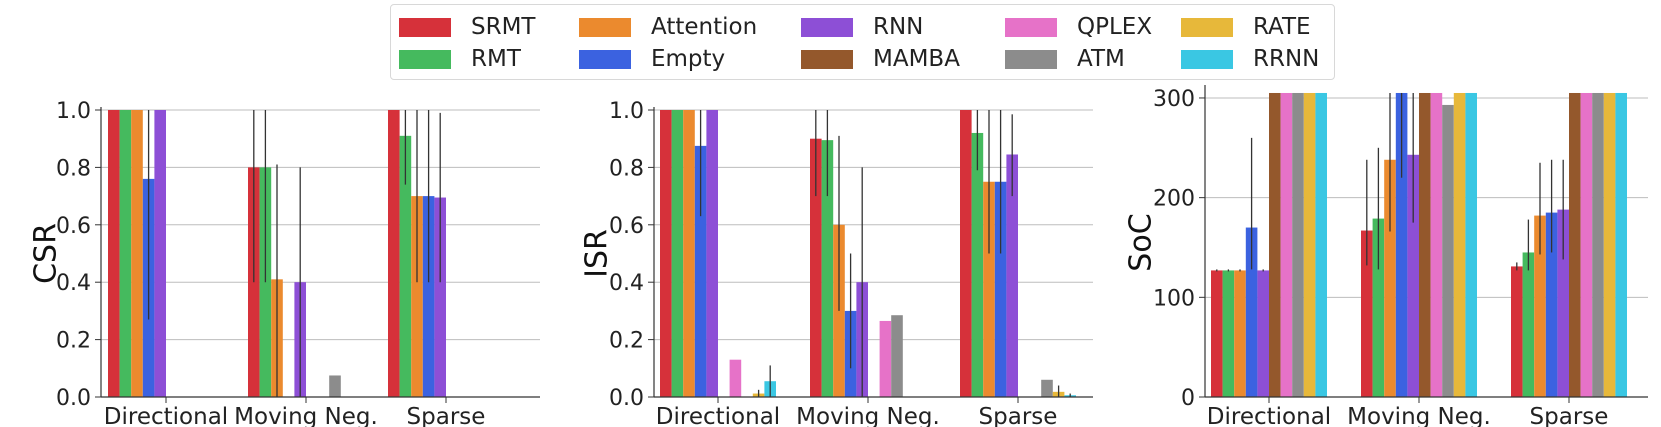 Image resolution: width=1661 pixels, height=427 pixels. Describe the element at coordinates (1390, 278) in the screenshot. I see `soc-bar-moving-neg-attention` at that location.